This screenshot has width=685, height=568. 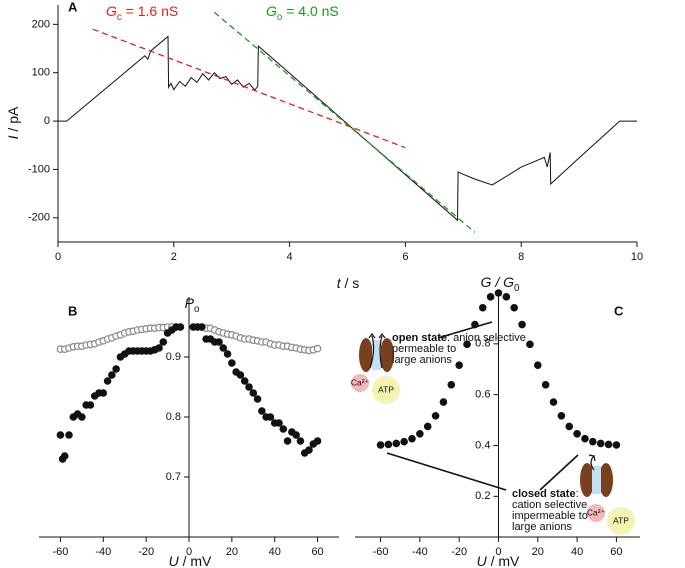 What do you see at coordinates (521, 257) in the screenshot?
I see `x-tick-label: 8` at bounding box center [521, 257].